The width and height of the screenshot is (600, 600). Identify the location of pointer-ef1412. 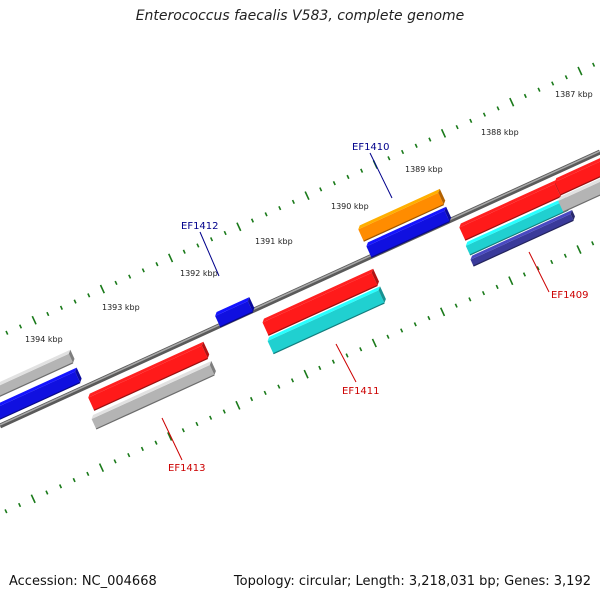
(209, 254).